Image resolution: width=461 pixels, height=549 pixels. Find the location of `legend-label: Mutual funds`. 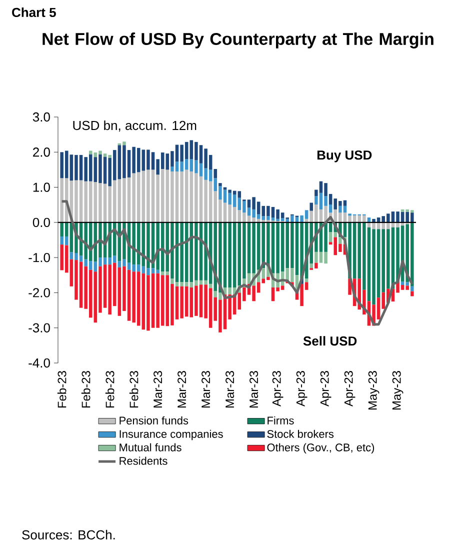

legend-label: Mutual funds is located at coordinates (151, 447).